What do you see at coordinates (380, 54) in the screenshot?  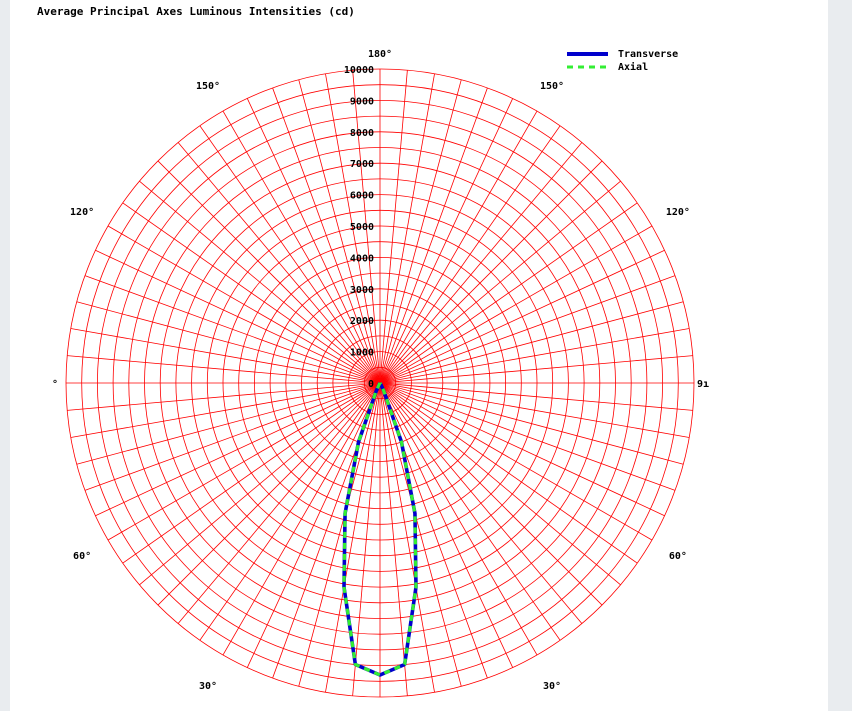 I see `angle-label: 180°` at bounding box center [380, 54].